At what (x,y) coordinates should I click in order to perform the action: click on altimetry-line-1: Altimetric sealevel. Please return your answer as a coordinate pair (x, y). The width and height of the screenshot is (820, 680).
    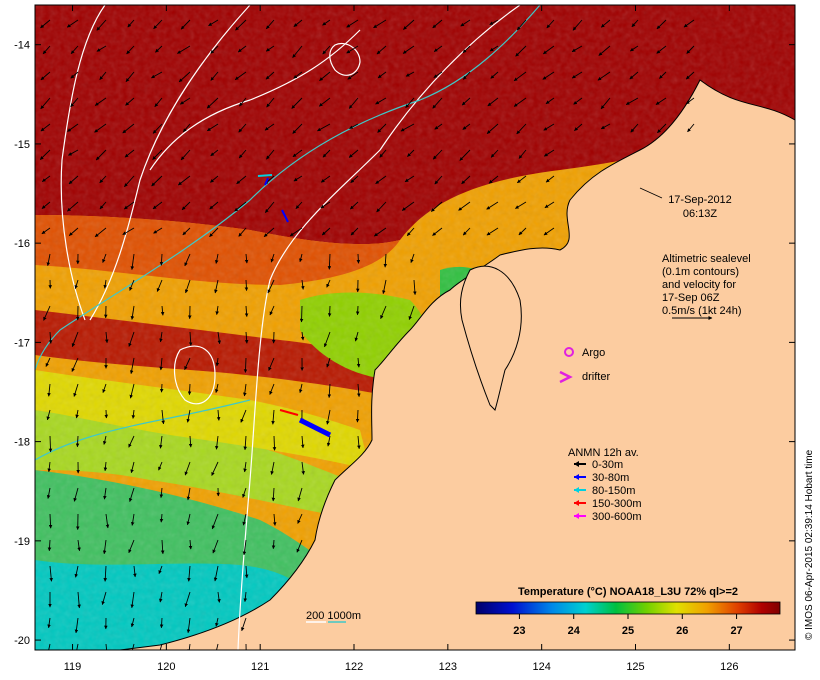
    Looking at the image, I should click on (706, 259).